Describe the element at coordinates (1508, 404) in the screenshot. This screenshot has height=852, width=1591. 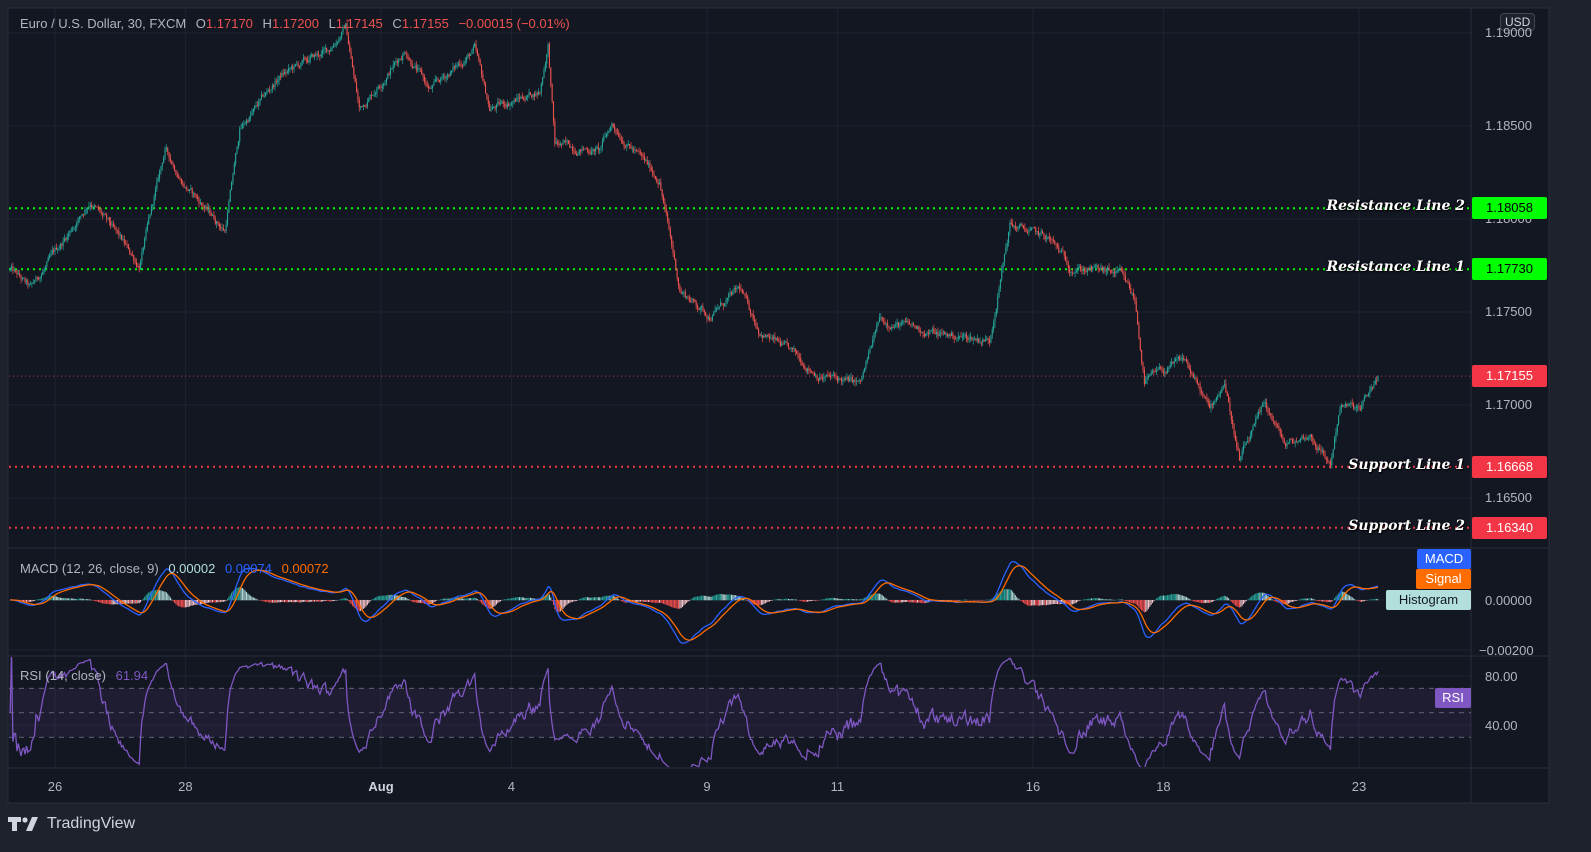
I see `price-axis-tick: 1.17000` at that location.